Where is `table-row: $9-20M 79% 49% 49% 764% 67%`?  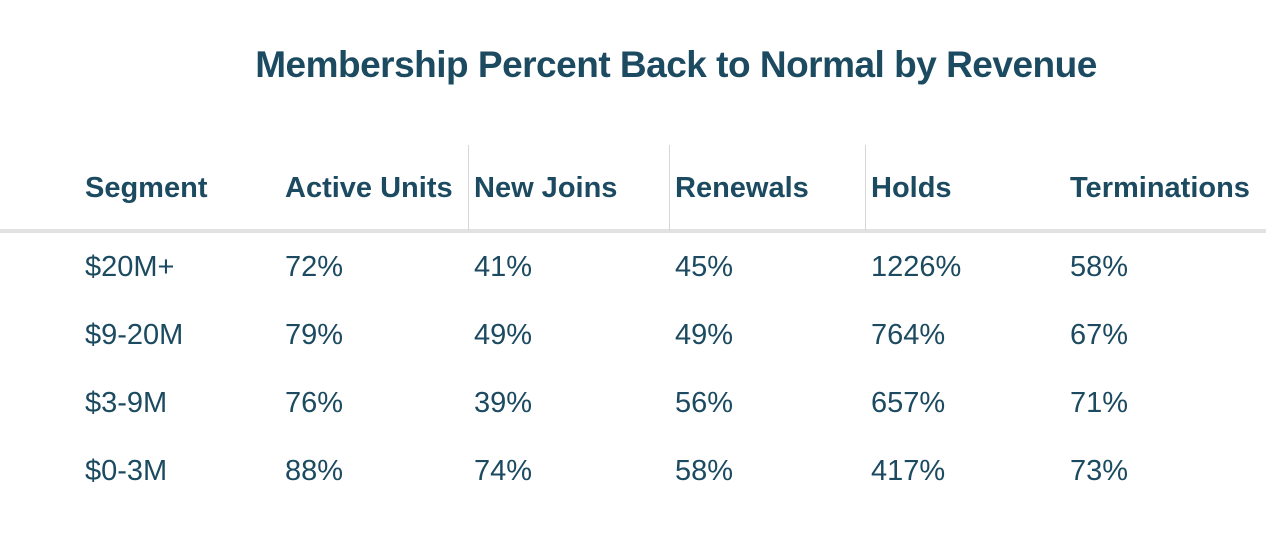 table-row: $9-20M 79% 49% 49% 764% 67% is located at coordinates (675, 335).